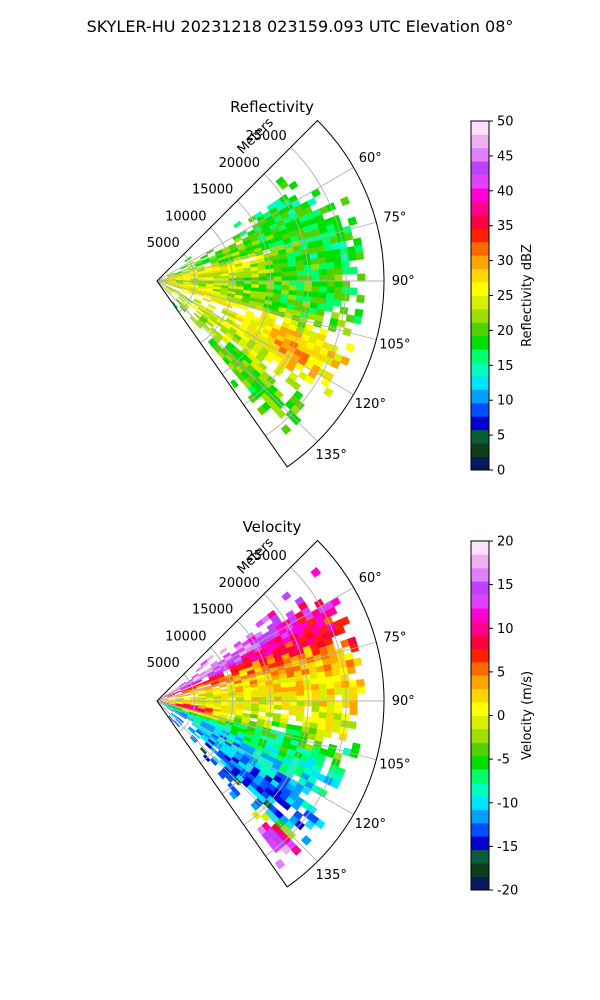  I want to click on theta-tick-label: 120°, so click(370, 404).